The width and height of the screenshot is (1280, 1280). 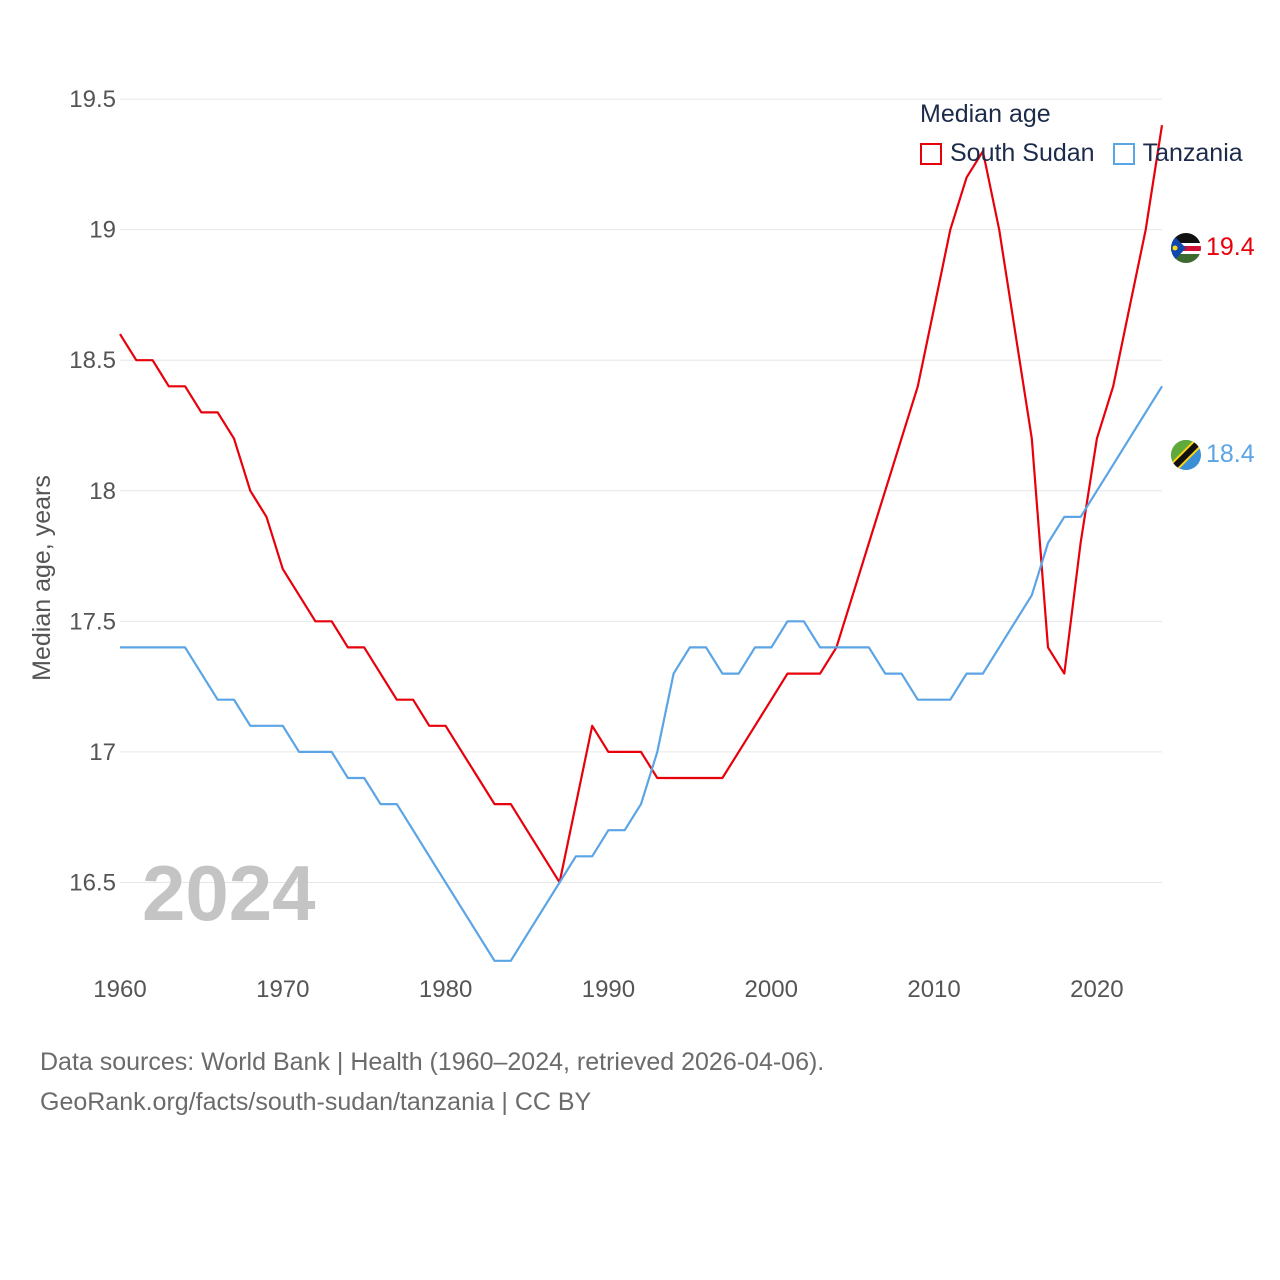 I want to click on y-tick-label: 16.5, so click(x=92, y=882).